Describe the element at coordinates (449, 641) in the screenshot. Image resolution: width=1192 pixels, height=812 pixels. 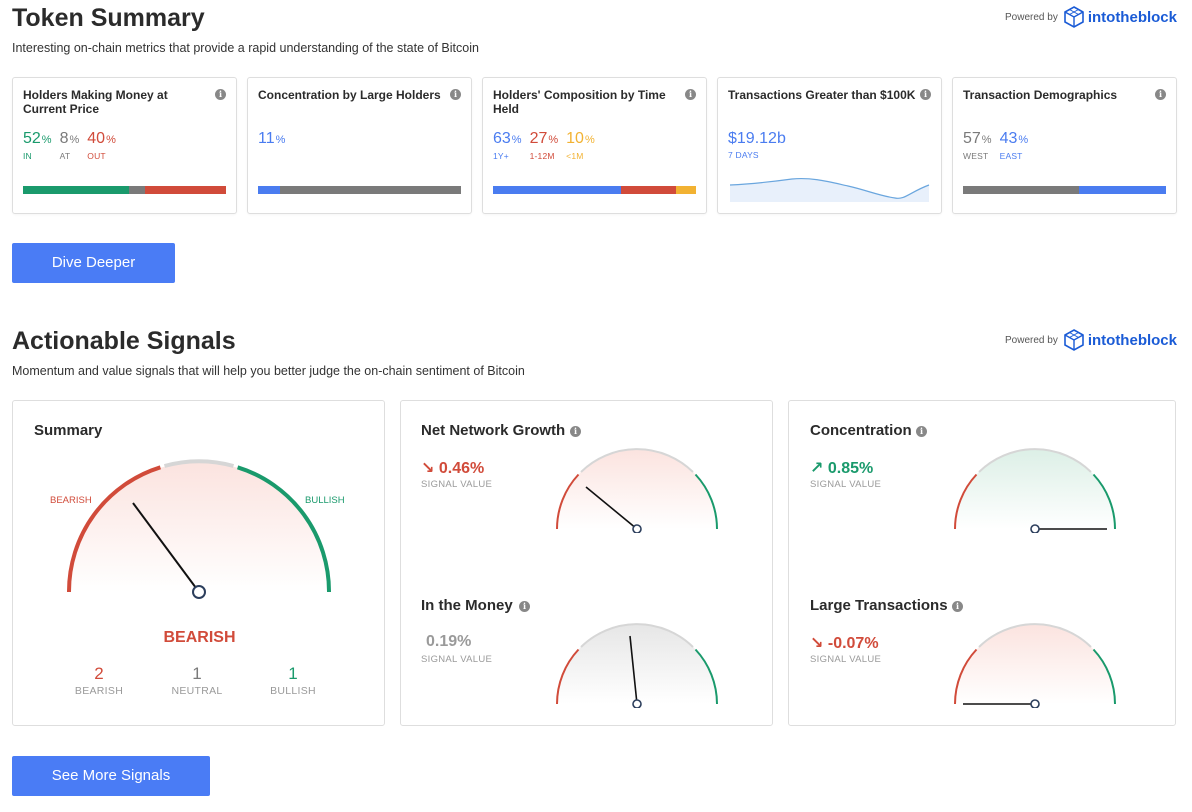
I see `signal-value-in-the-money: 0.19%` at that location.